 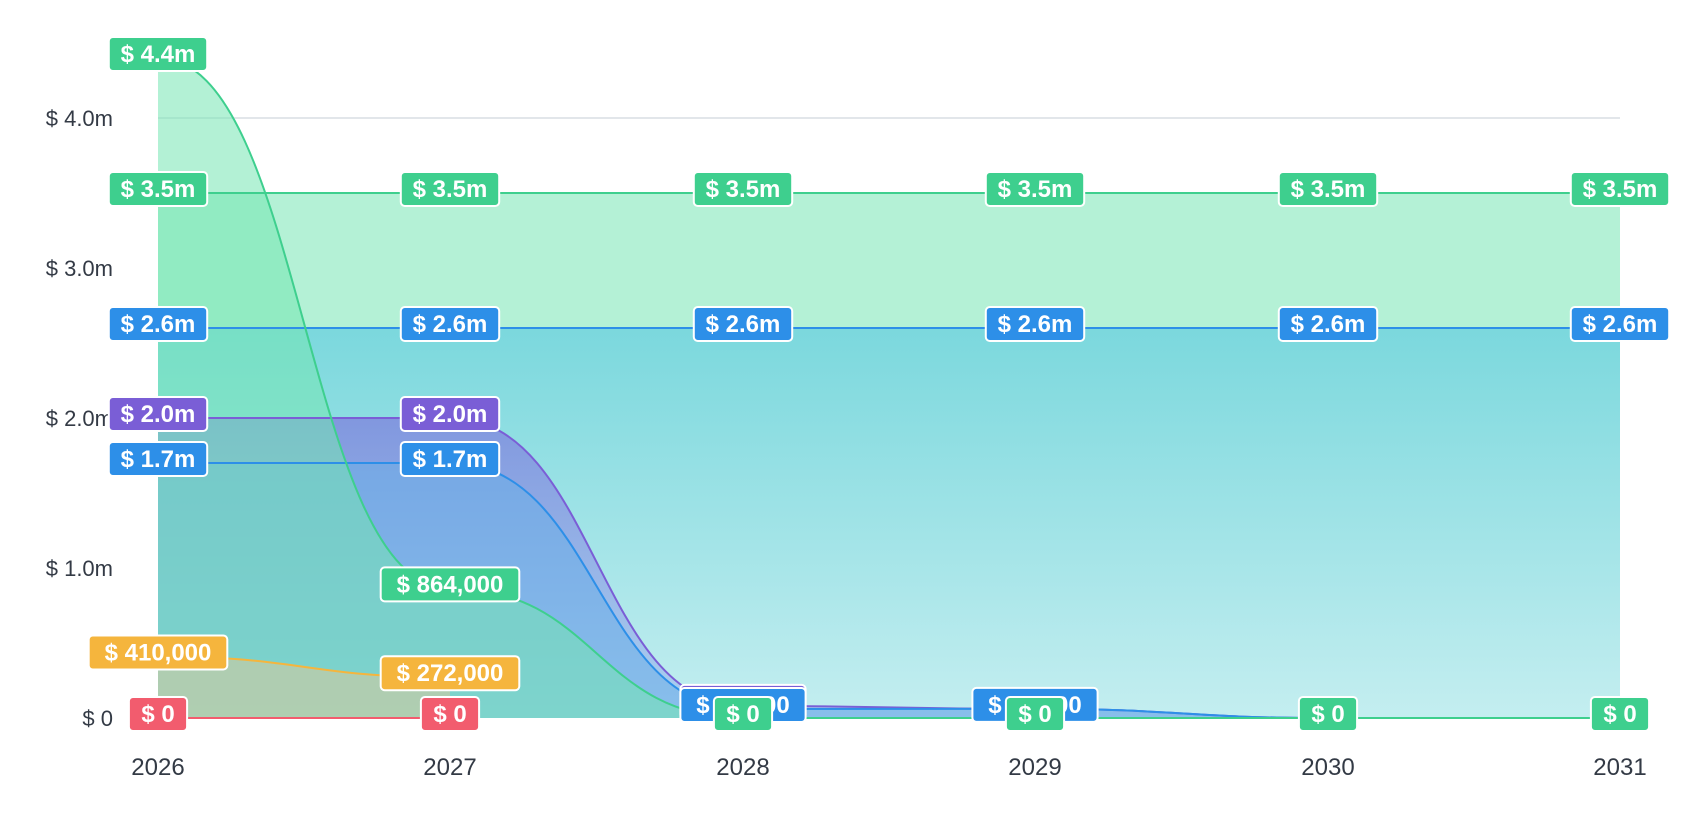 What do you see at coordinates (79, 568) in the screenshot?
I see `y-tick-label: $ 1.0m` at bounding box center [79, 568].